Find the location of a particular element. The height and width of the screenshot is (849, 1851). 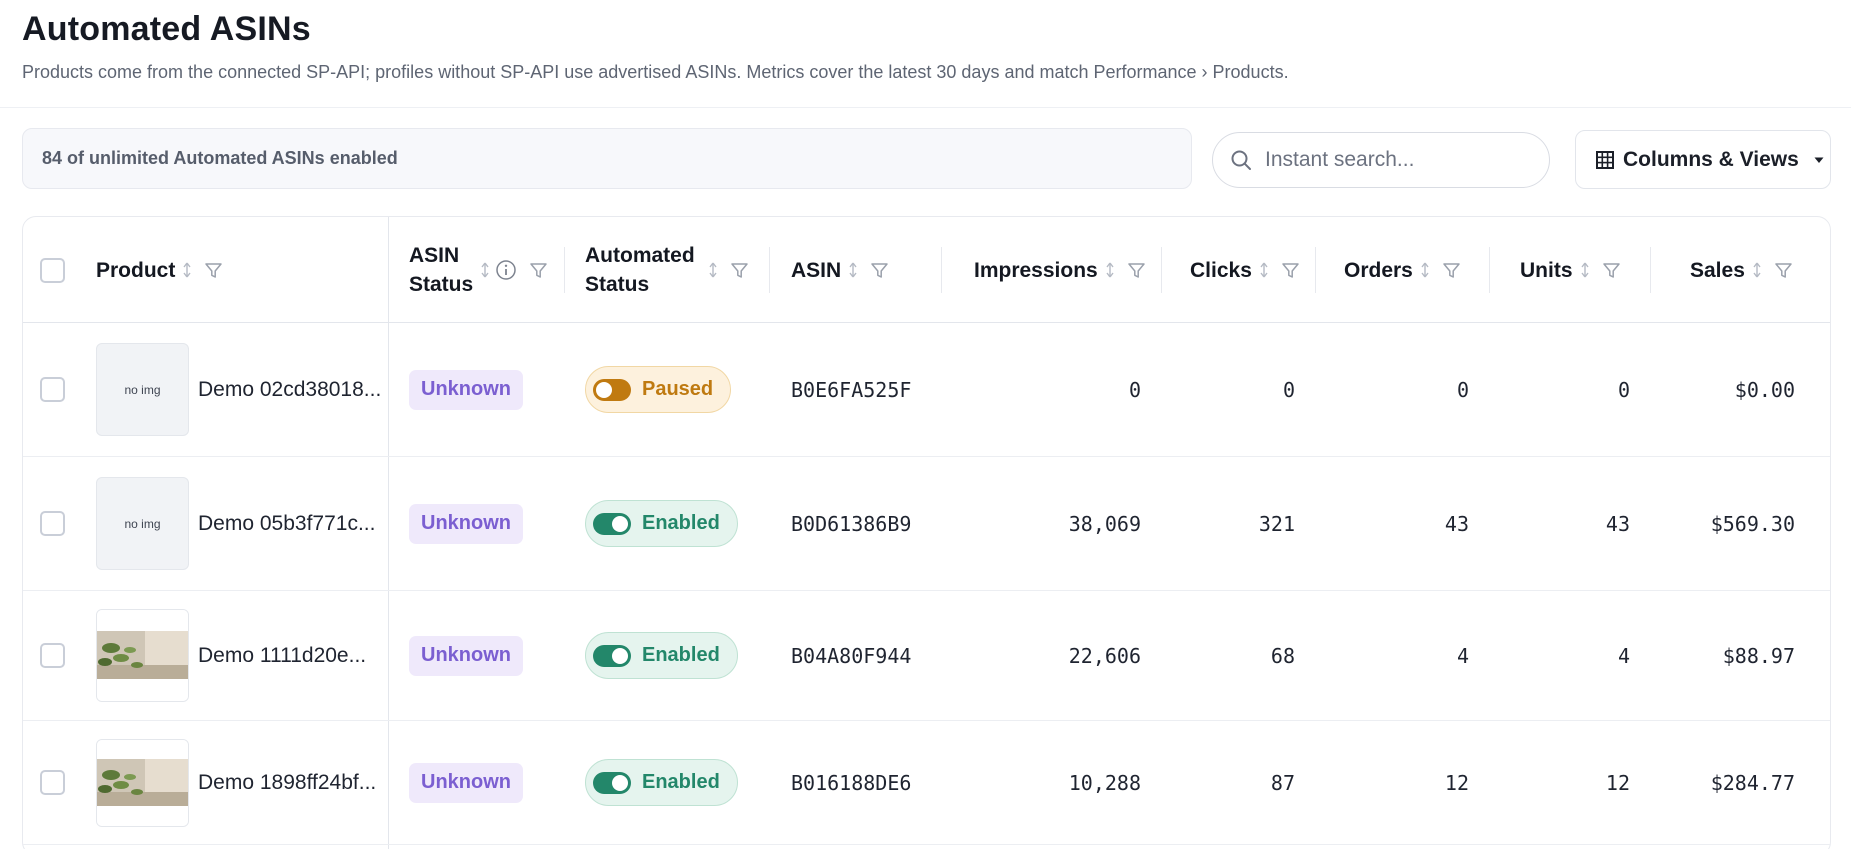

sales-value: $88.97 is located at coordinates (1758, 655).